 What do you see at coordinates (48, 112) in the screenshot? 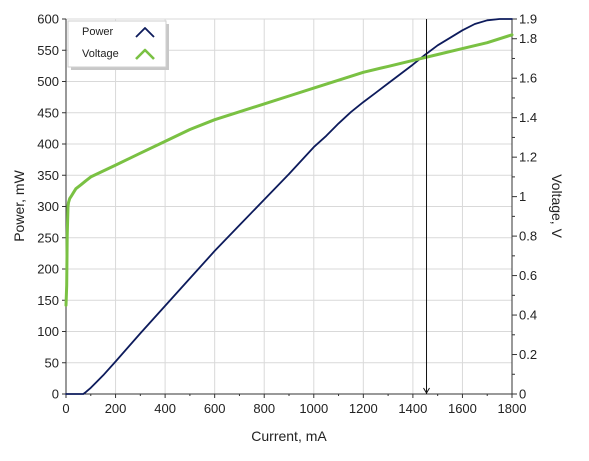
I see `y-left-tick-label: 450` at bounding box center [48, 112].